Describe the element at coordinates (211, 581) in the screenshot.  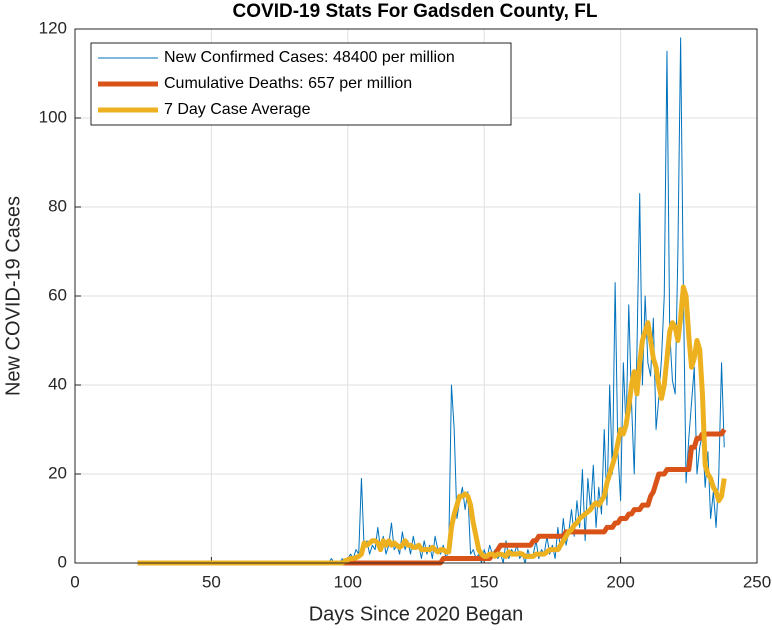
I see `x-tick-label: 50` at that location.